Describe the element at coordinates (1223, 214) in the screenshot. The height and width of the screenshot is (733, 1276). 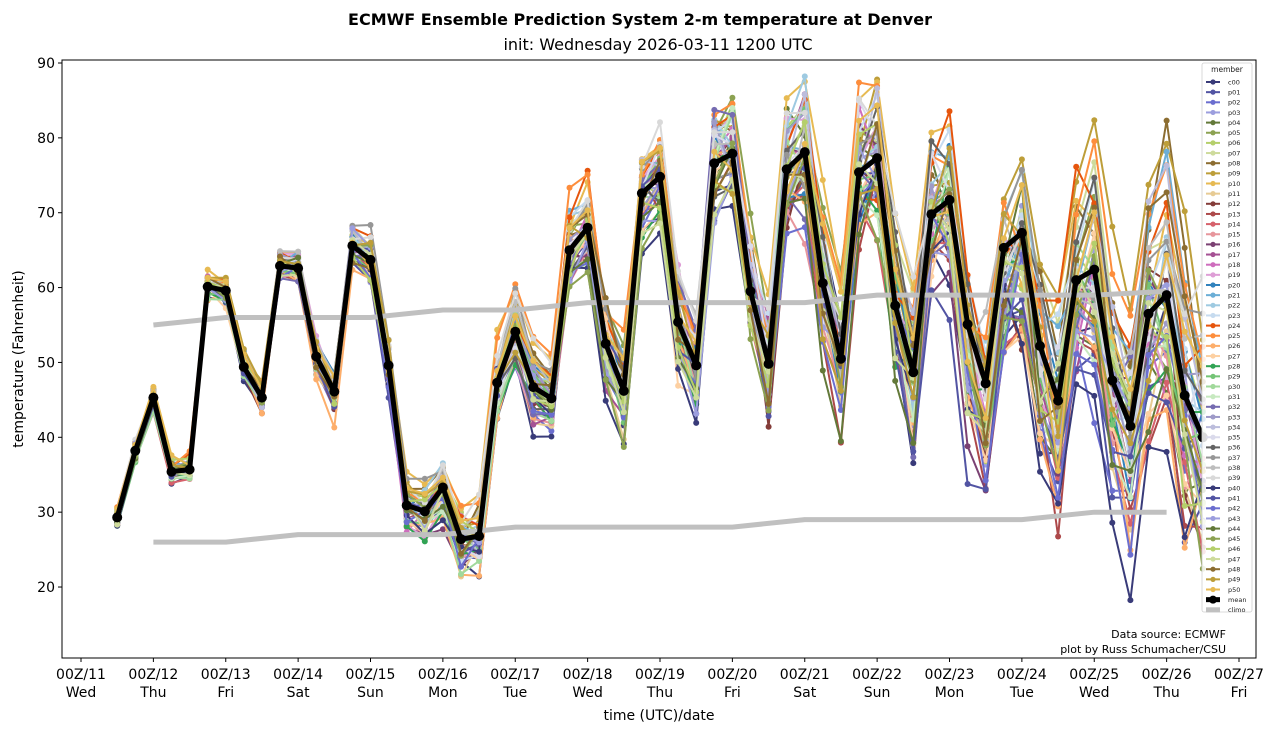
I see `legend-item-p13: p13` at that location.